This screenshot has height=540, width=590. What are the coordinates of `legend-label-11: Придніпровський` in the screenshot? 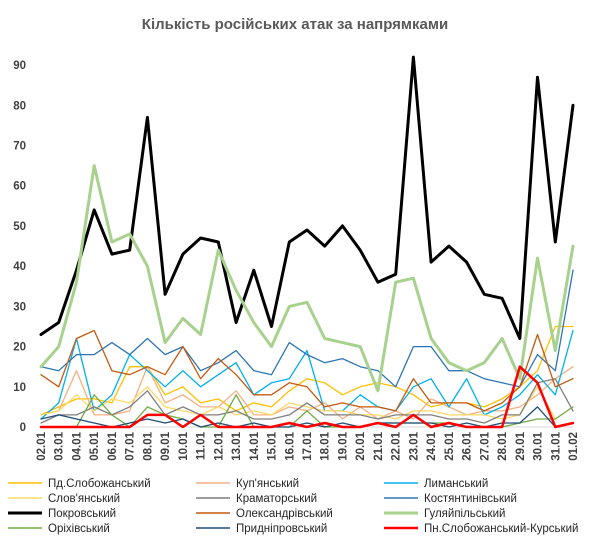 It's located at (281, 529).